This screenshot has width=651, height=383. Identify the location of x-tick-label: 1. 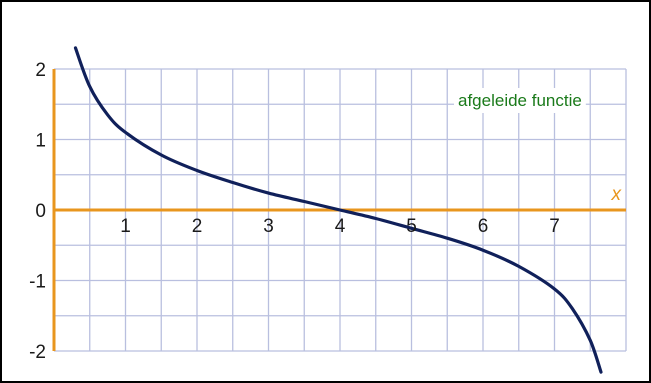
(125, 226).